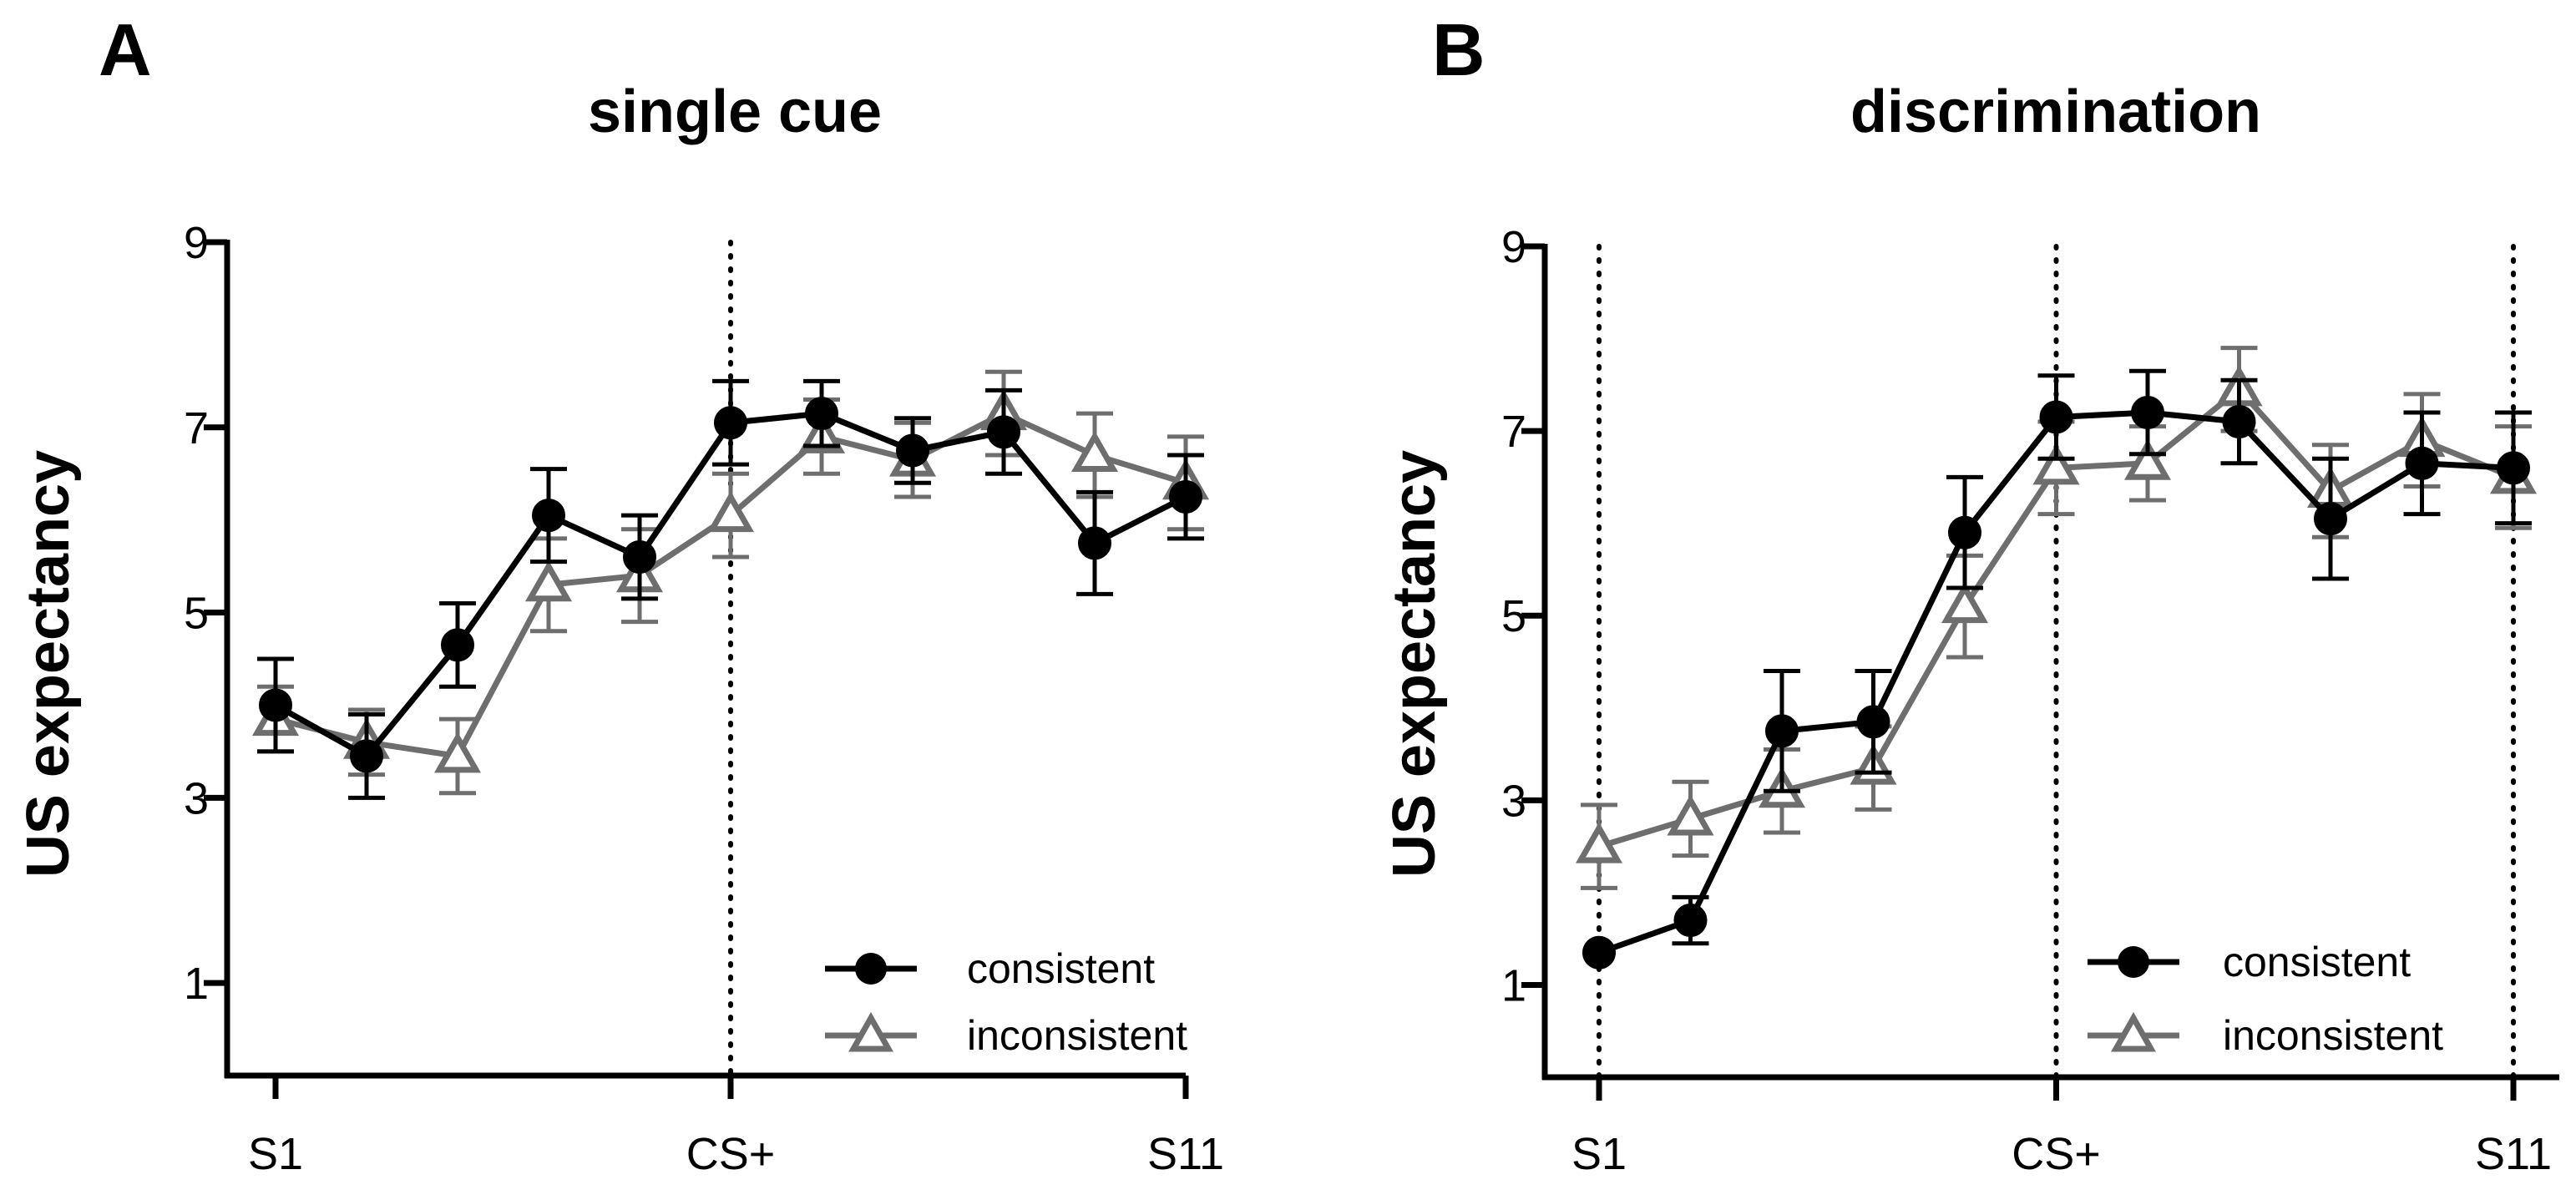 Image resolution: width=2576 pixels, height=1200 pixels. I want to click on series-consistent, so click(730, 589).